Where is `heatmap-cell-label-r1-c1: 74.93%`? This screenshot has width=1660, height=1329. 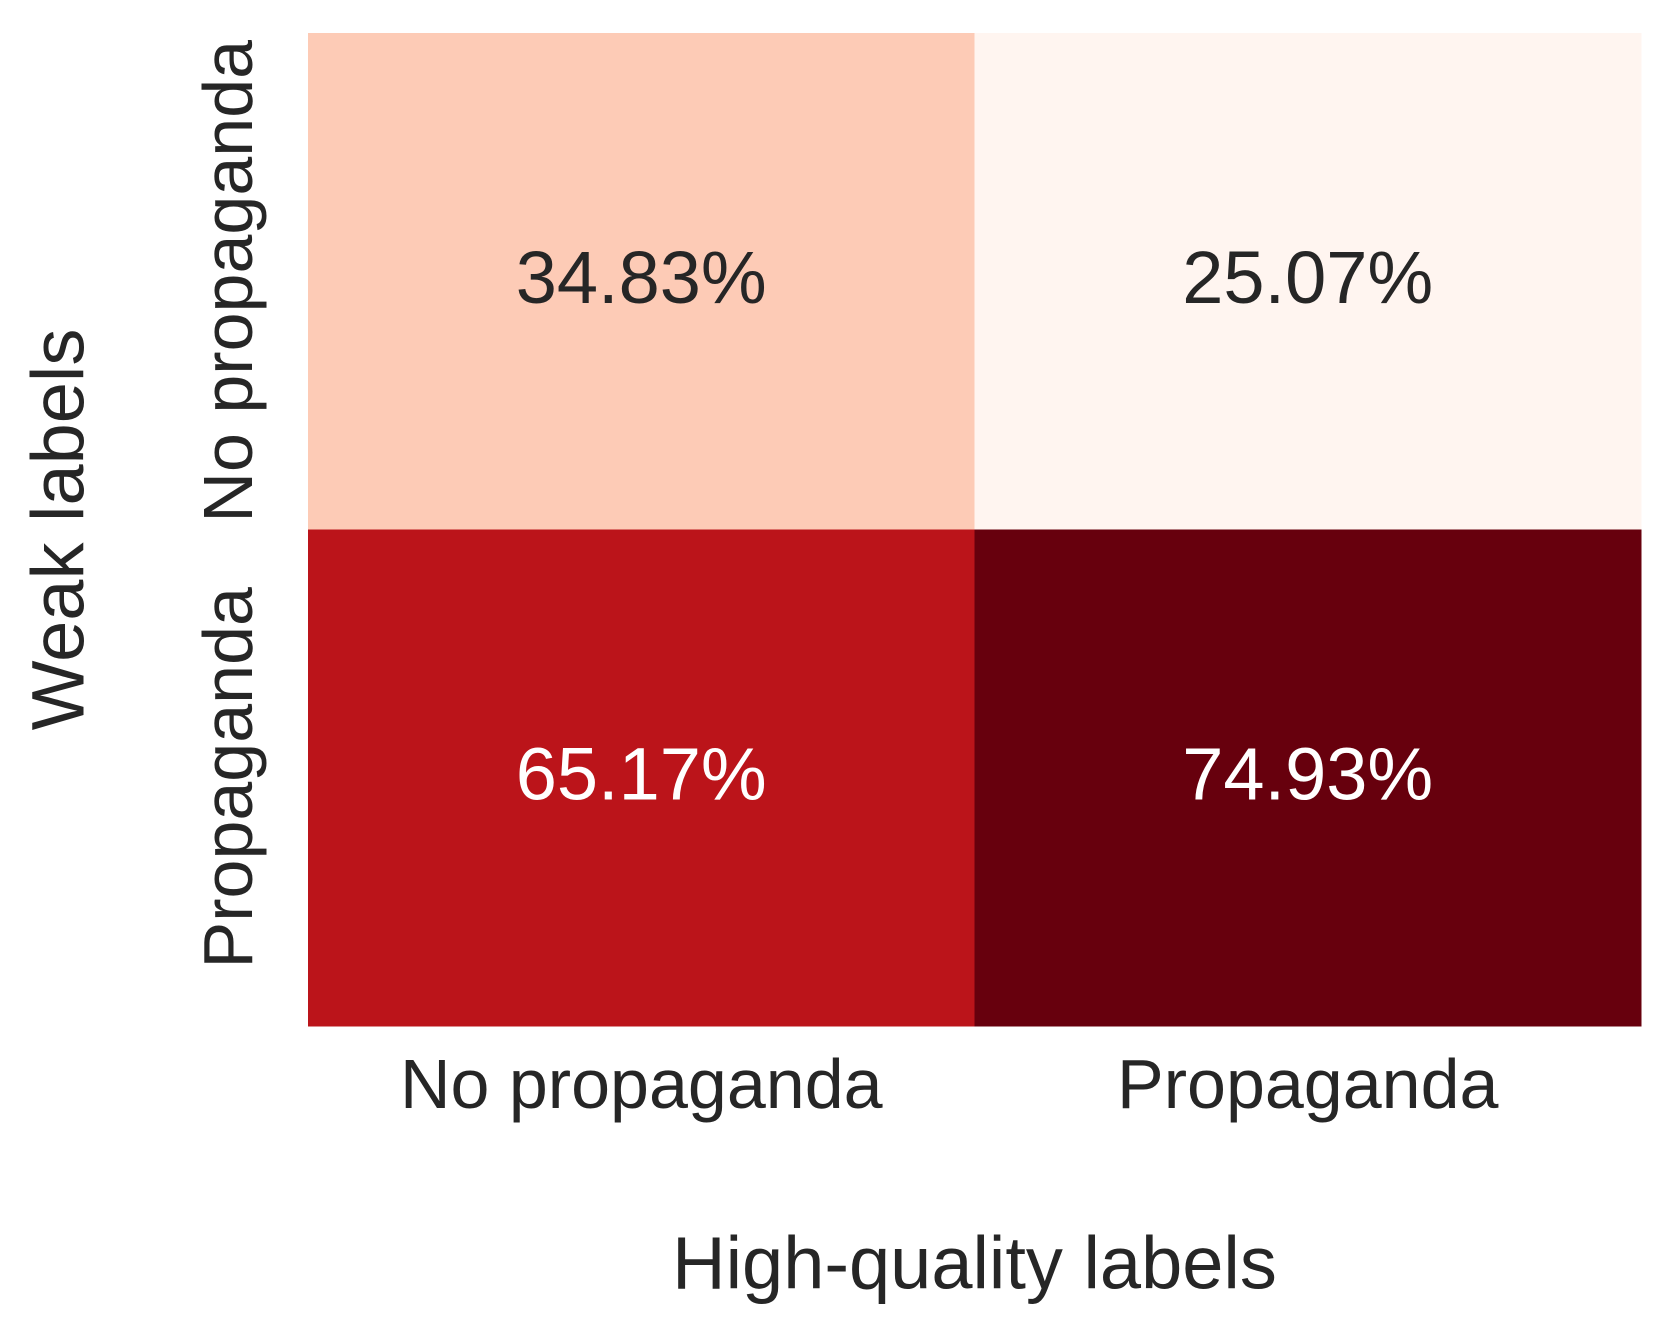
heatmap-cell-label-r1-c1: 74.93% is located at coordinates (1307, 773).